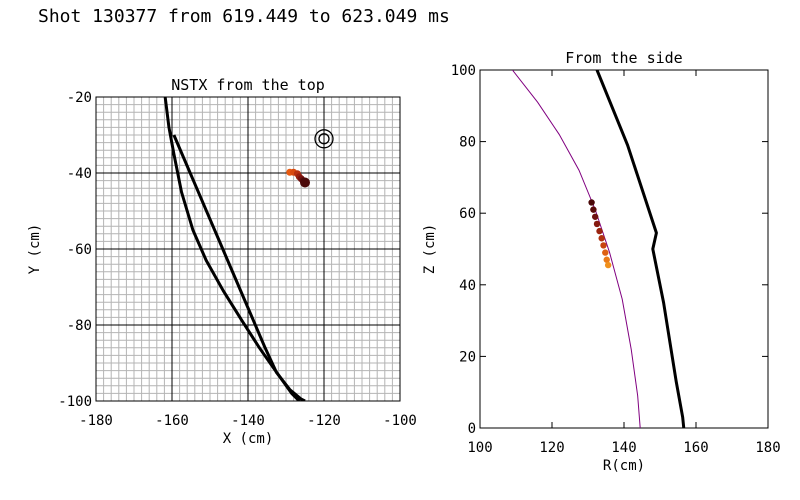 Image resolution: width=800 pixels, height=500 pixels. I want to click on wall-line-b, so click(239, 267).